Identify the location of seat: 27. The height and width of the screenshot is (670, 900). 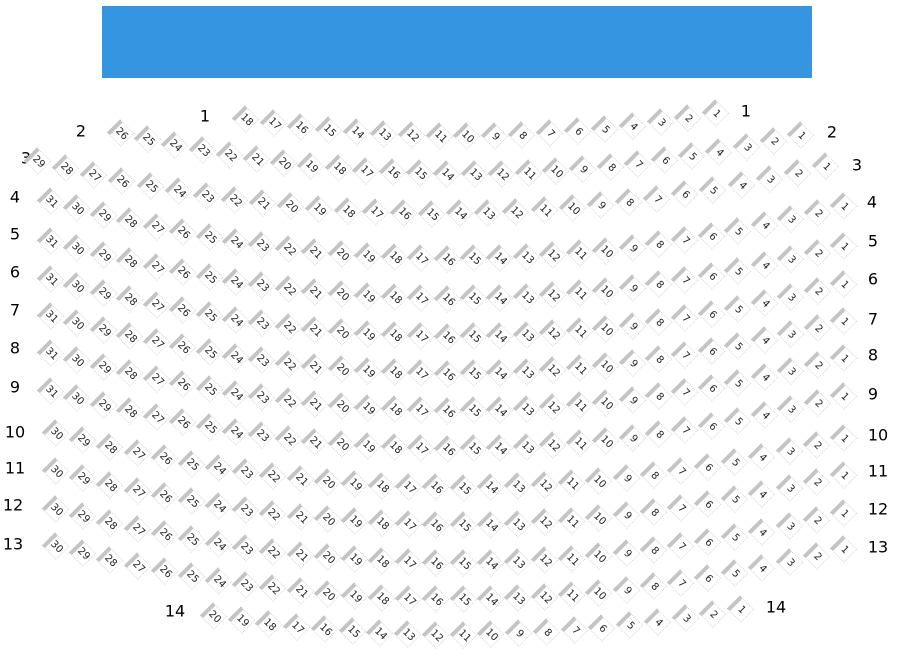
(156, 417).